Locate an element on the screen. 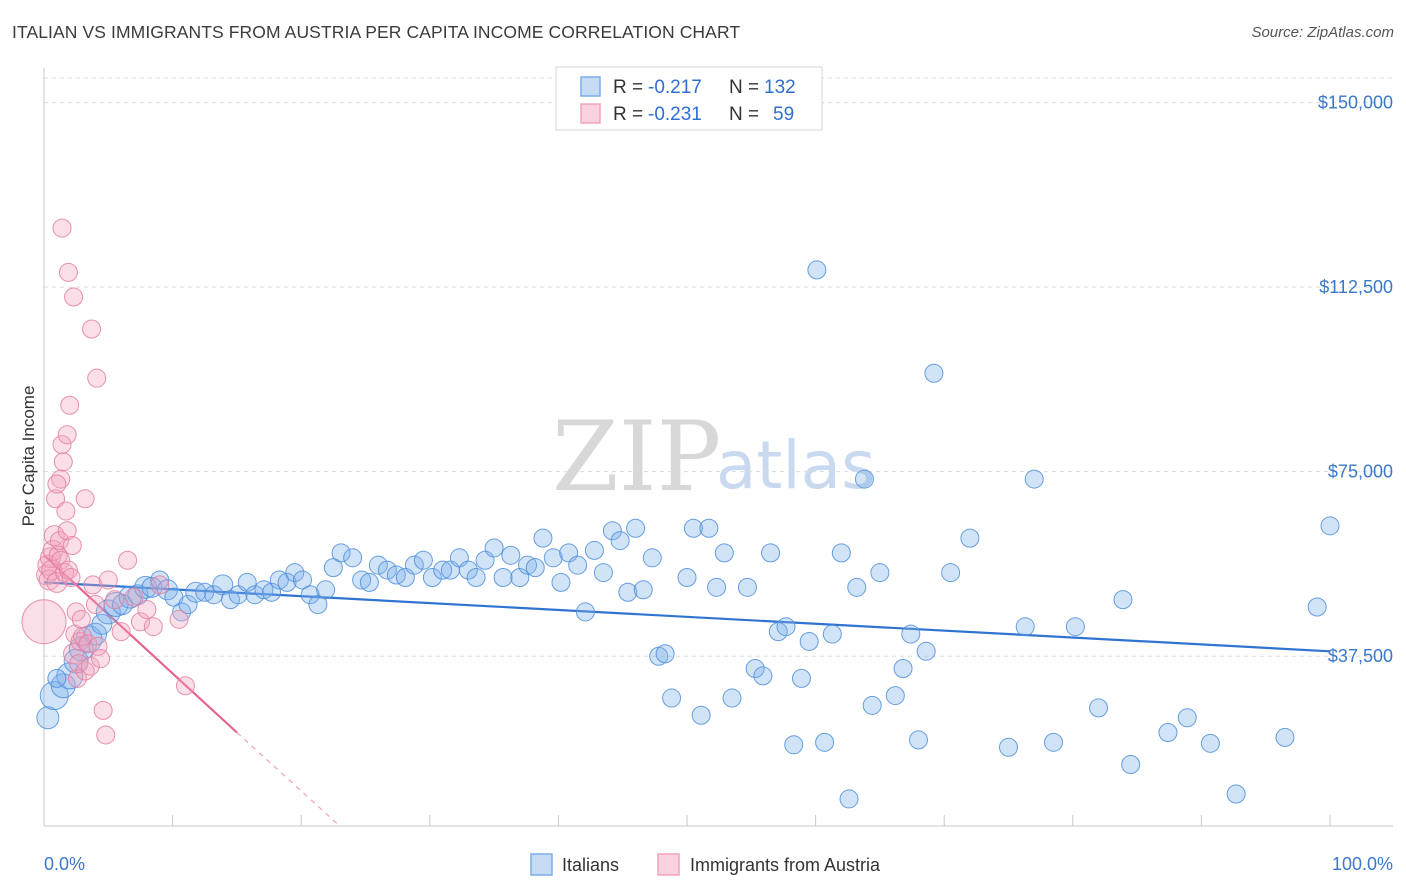 The width and height of the screenshot is (1406, 892). legend-n-label-italians: N = is located at coordinates (744, 87).